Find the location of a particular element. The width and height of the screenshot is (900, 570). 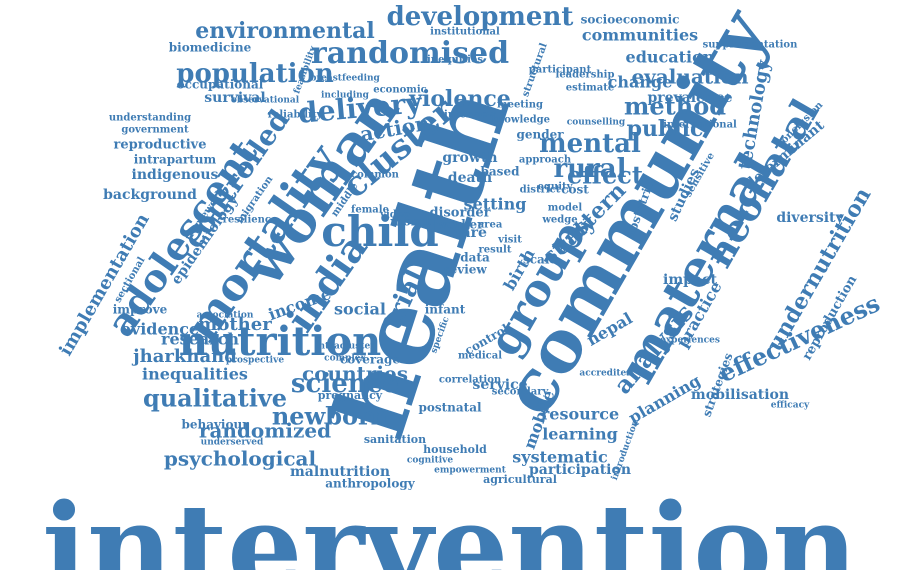

word-government: government is located at coordinates (155, 130).